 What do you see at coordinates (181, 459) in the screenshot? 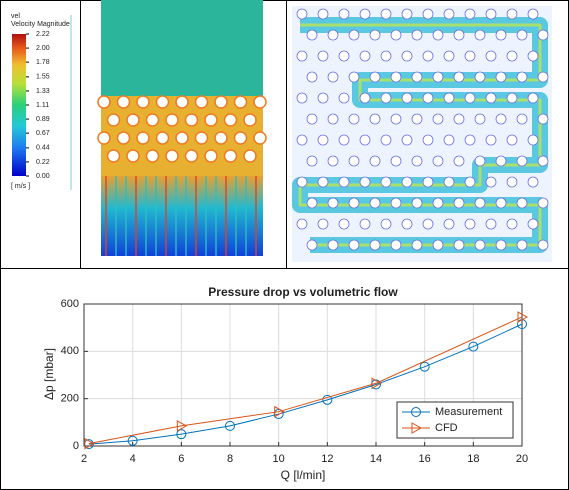
I see `x-tick-label: 6` at bounding box center [181, 459].